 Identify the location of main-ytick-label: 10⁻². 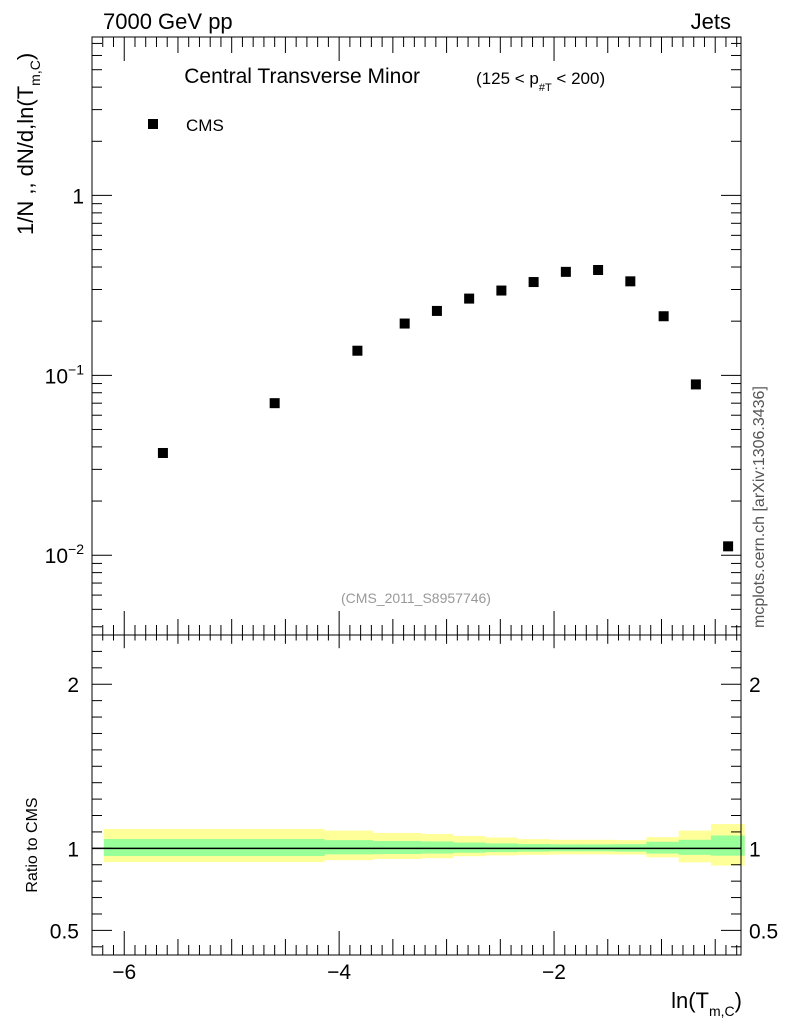
(65, 554).